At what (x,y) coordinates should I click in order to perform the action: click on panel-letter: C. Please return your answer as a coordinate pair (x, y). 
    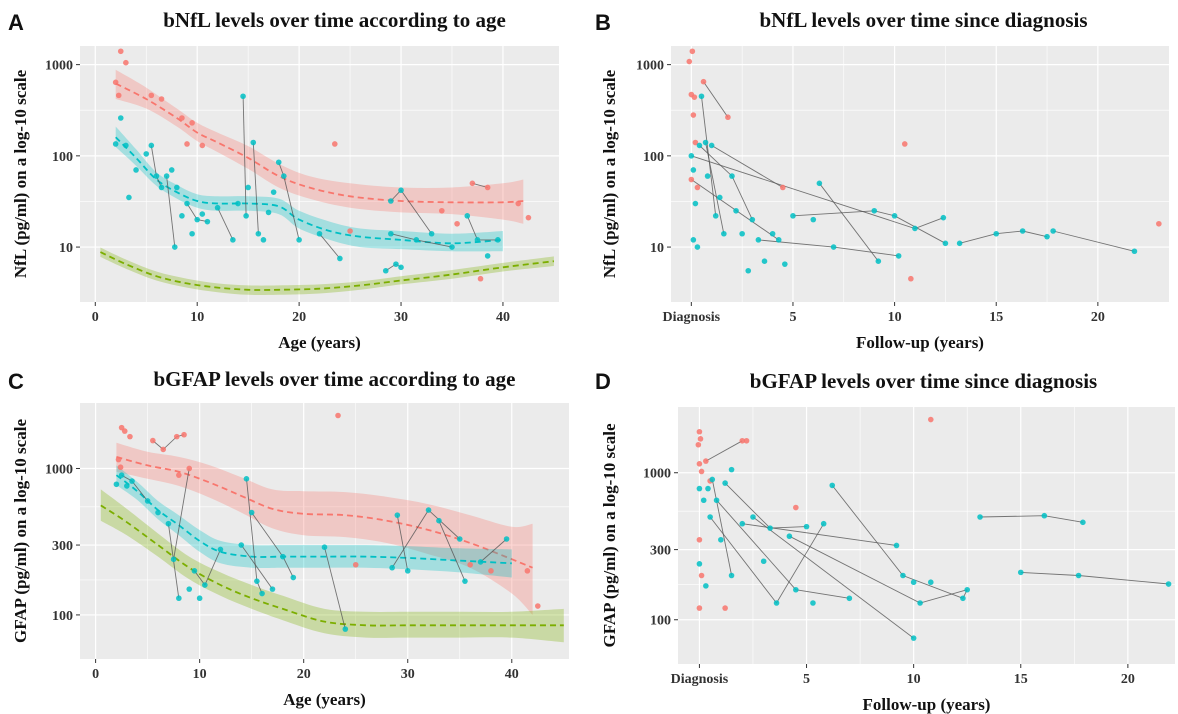
    Looking at the image, I should click on (16, 381).